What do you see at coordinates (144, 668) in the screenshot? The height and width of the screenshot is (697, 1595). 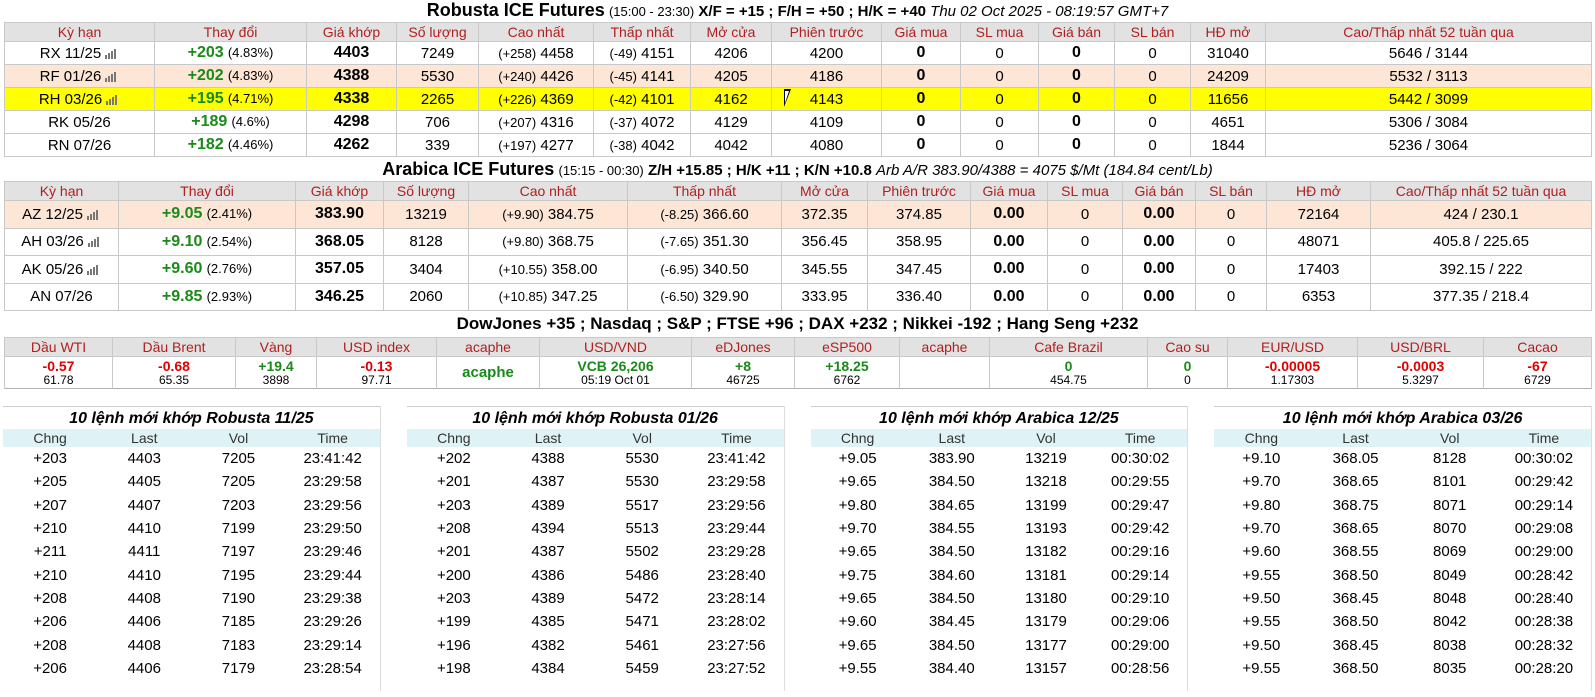 I see `trade-last: 4406` at bounding box center [144, 668].